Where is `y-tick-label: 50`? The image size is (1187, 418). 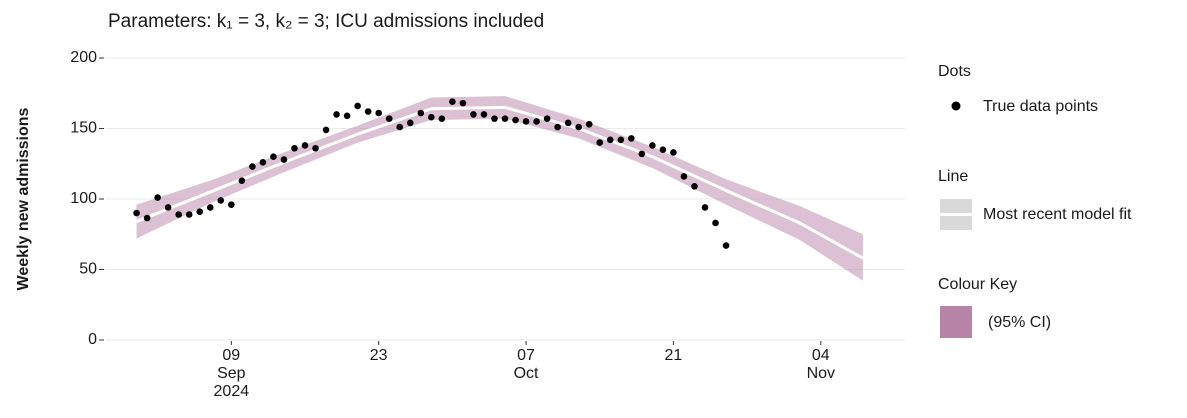 y-tick-label: 50 is located at coordinates (88, 269).